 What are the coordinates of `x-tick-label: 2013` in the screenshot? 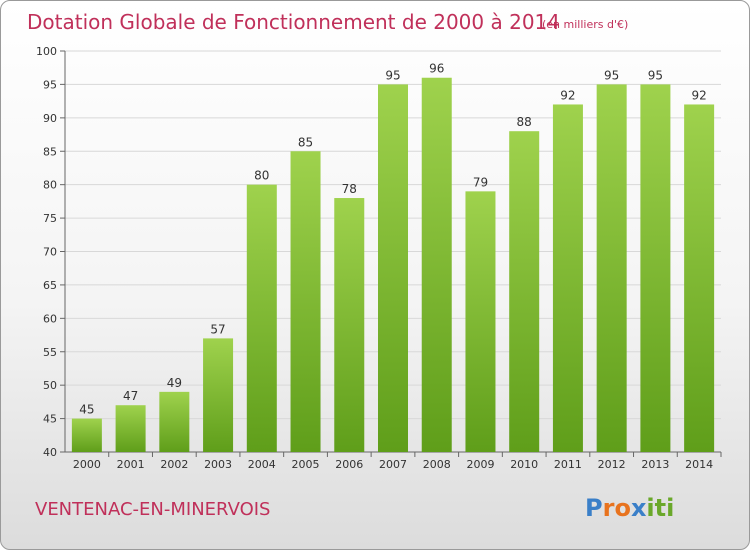 It's located at (655, 464).